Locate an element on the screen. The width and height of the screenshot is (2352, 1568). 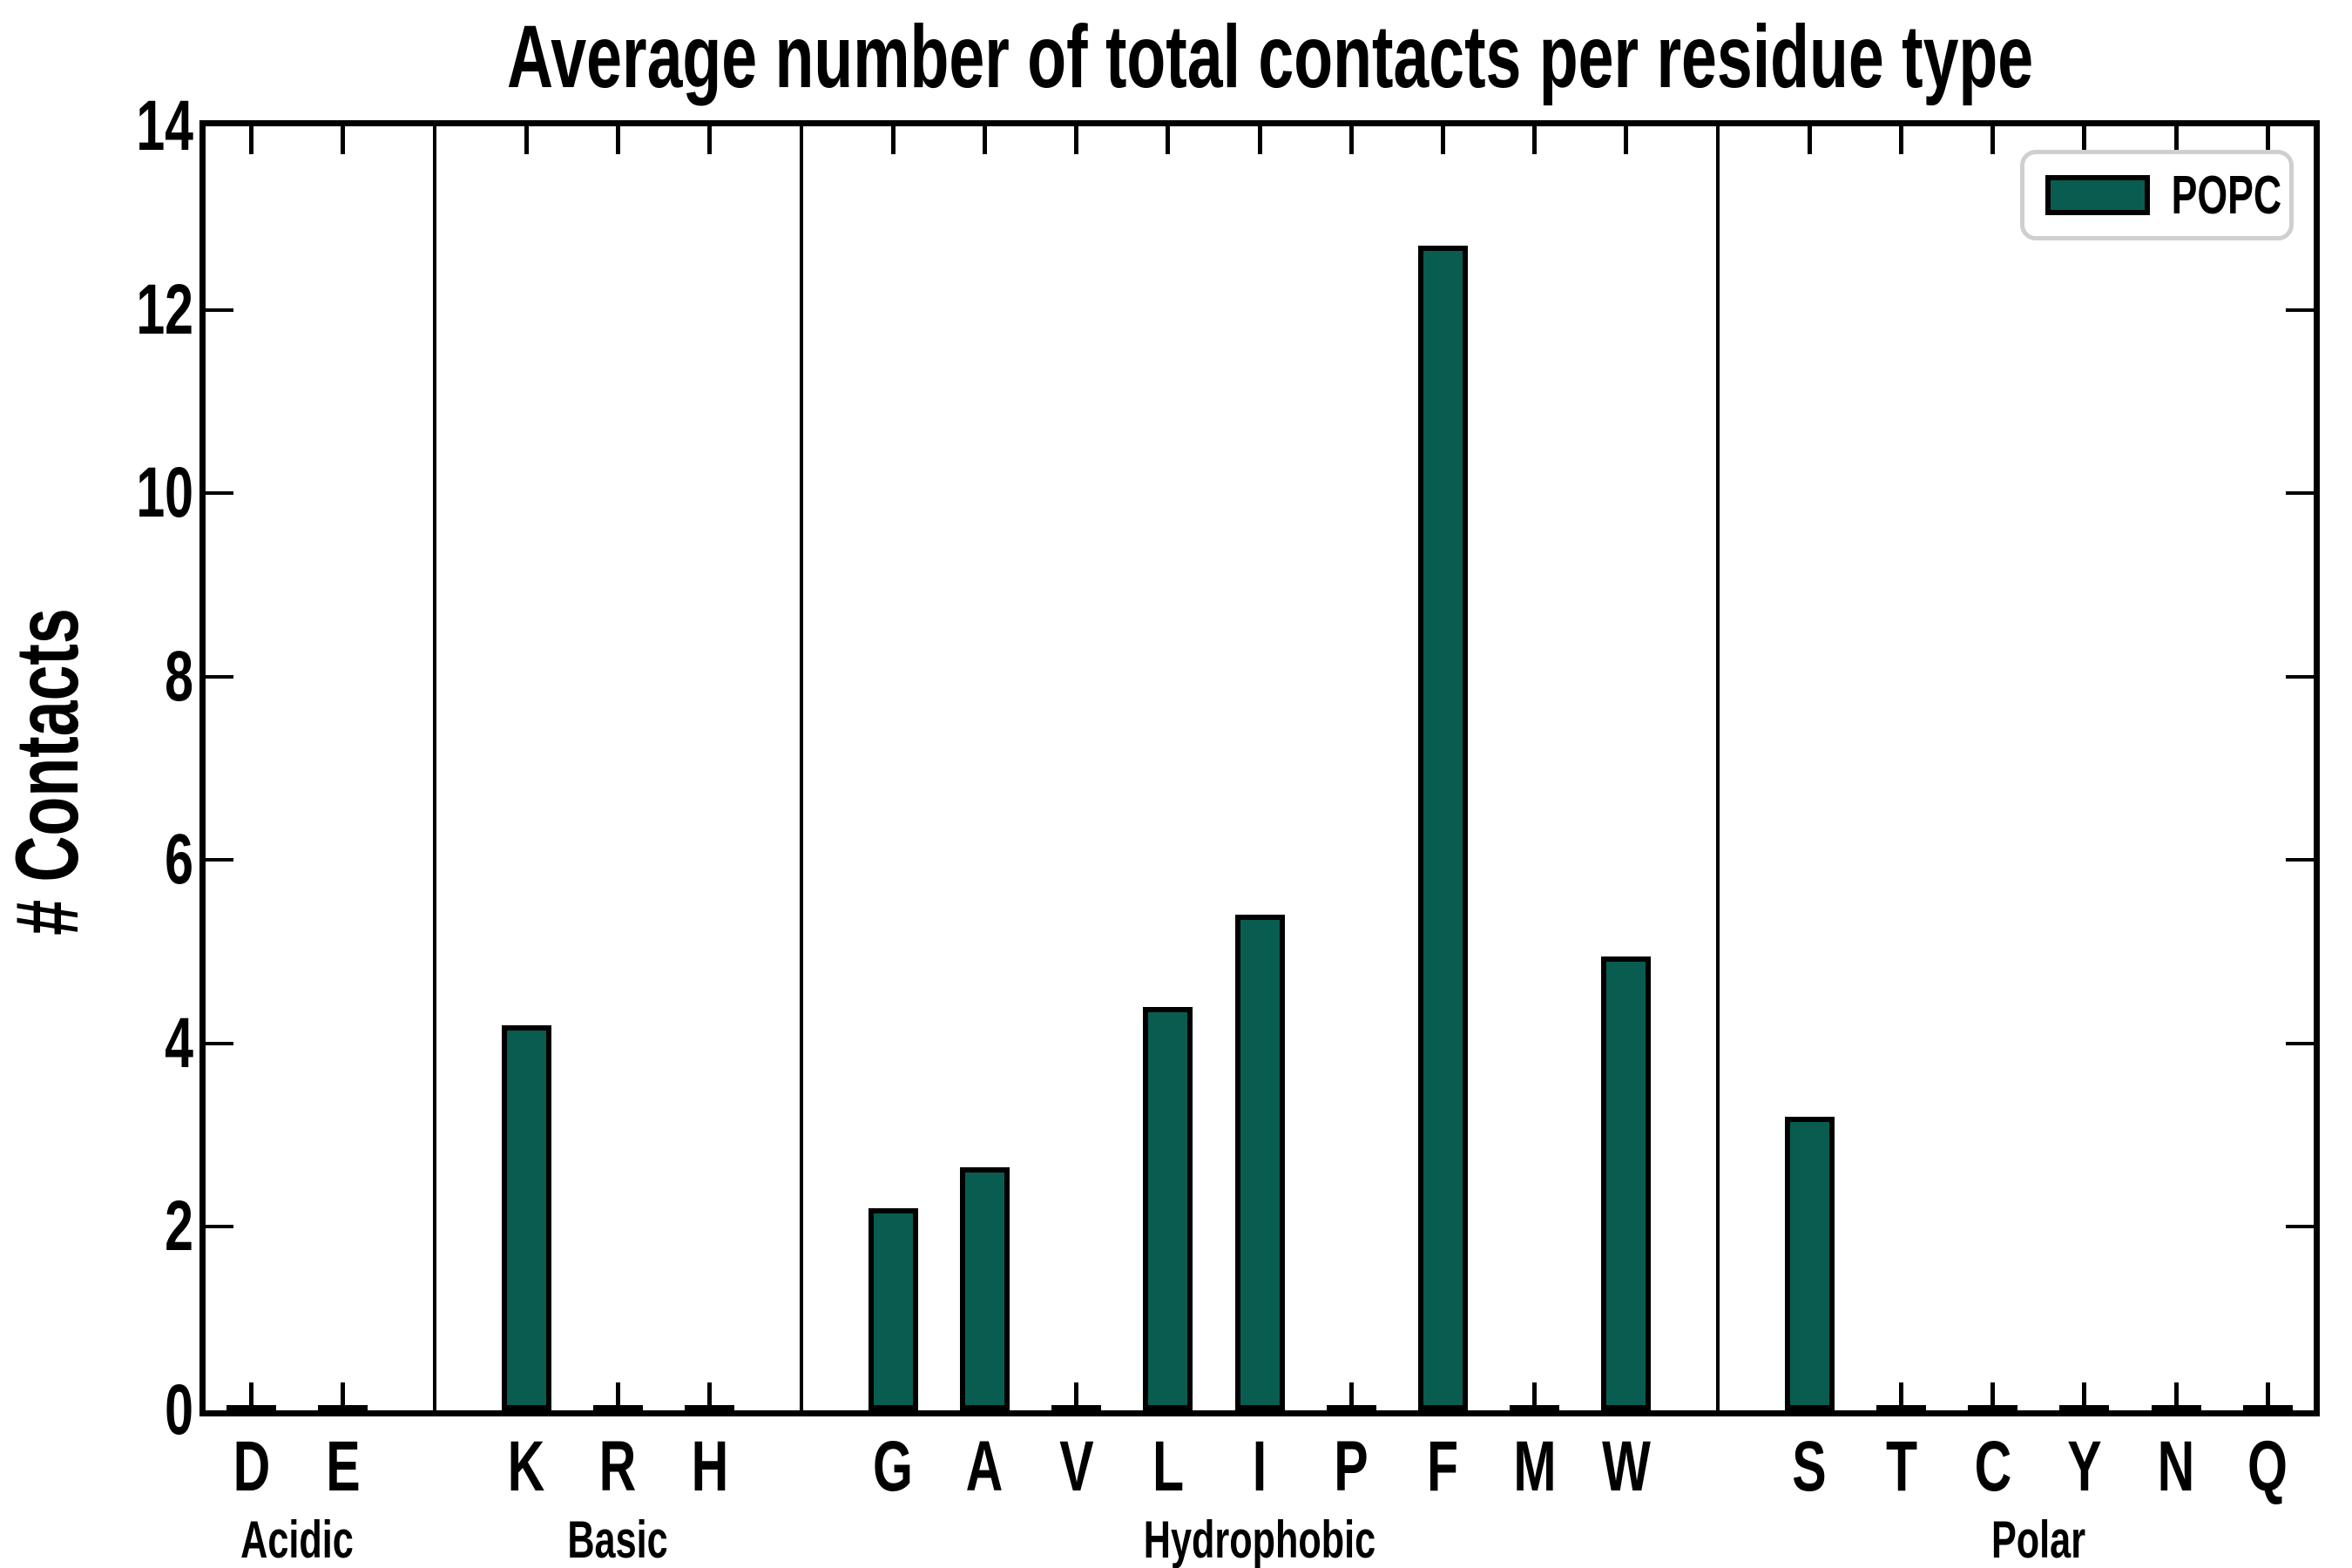
y-tick-label-6: 6 is located at coordinates (98, 859).